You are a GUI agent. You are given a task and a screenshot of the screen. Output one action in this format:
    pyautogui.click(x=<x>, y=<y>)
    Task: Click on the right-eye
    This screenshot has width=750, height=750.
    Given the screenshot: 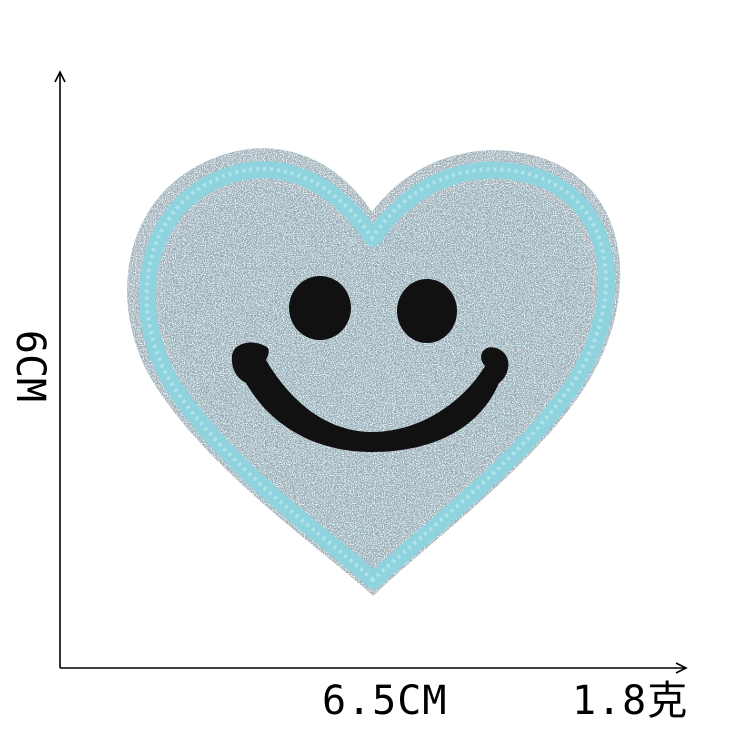 What is the action you would take?
    pyautogui.click(x=427, y=311)
    